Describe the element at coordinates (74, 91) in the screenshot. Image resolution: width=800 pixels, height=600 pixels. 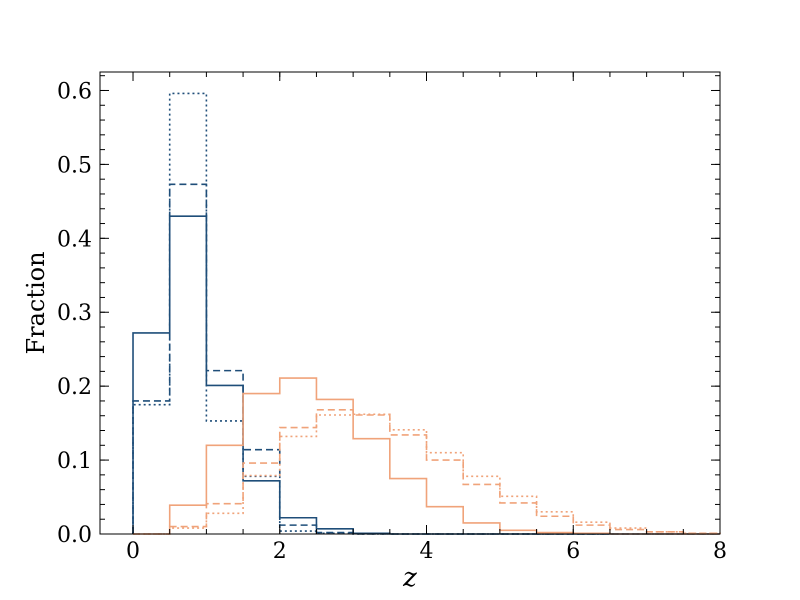
I see `y-tick-label: 0.6` at that location.